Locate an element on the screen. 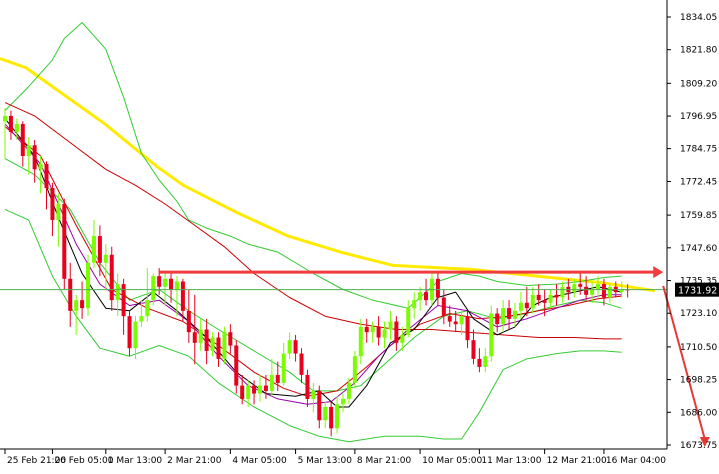 The width and height of the screenshot is (719, 474). y-tick-label: 1673.75 is located at coordinates (698, 446).